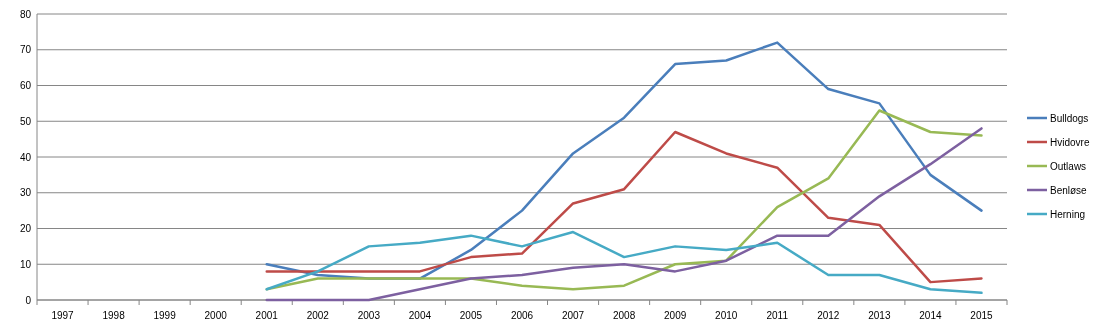 Image resolution: width=1114 pixels, height=334 pixels. Describe the element at coordinates (25, 50) in the screenshot. I see `y-tick-label: 70` at that location.